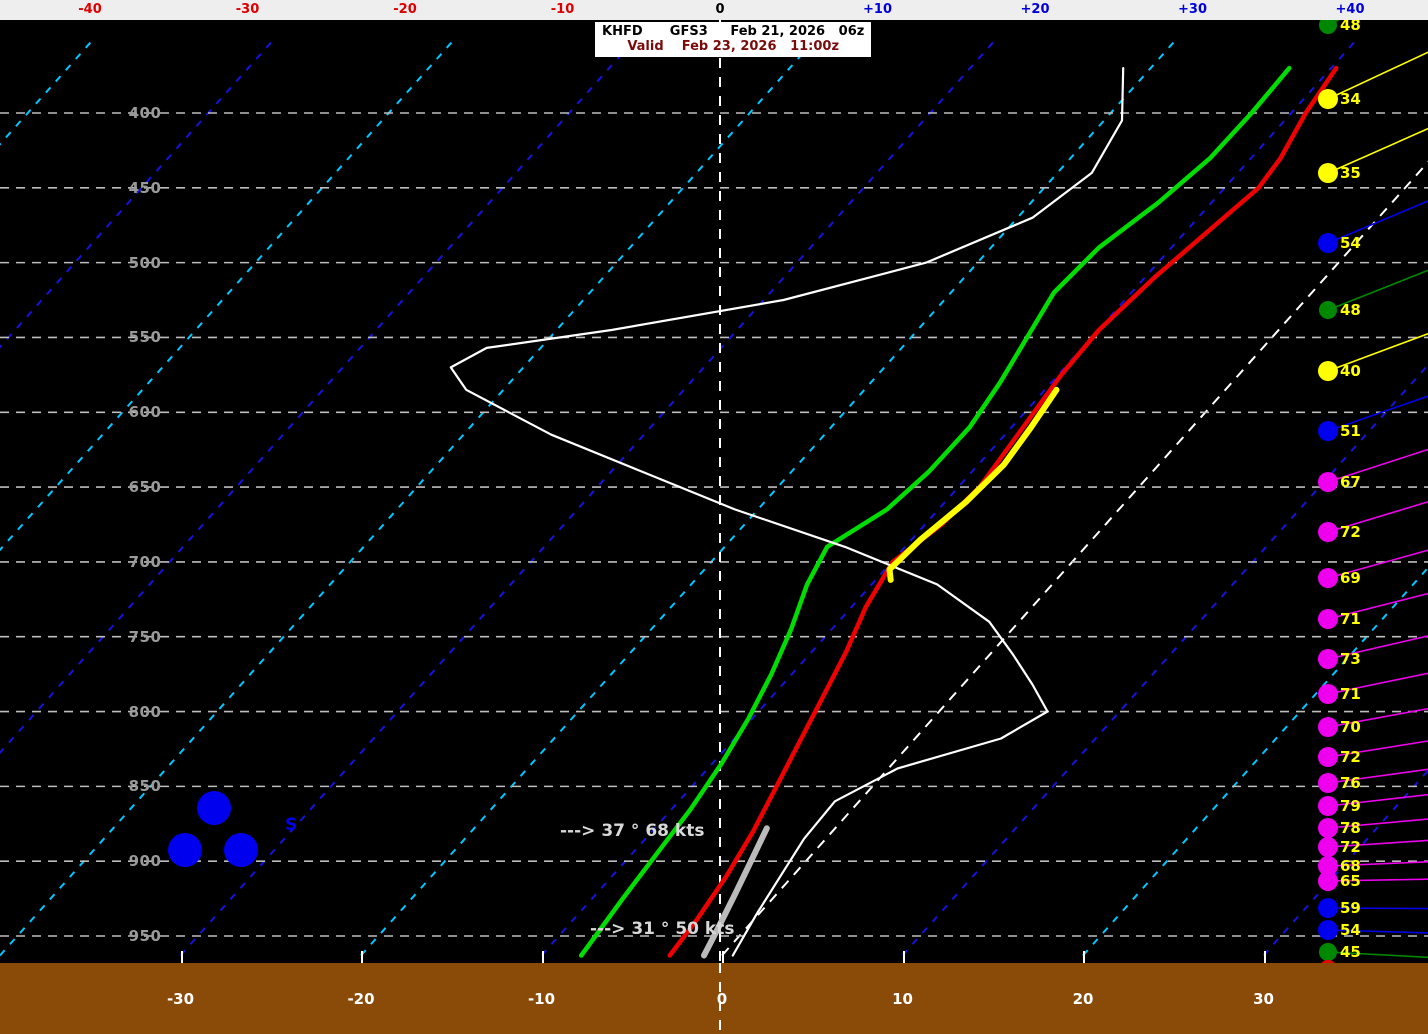  Describe the element at coordinates (291, 825) in the screenshot. I see `cluster-letter-label: S` at that location.